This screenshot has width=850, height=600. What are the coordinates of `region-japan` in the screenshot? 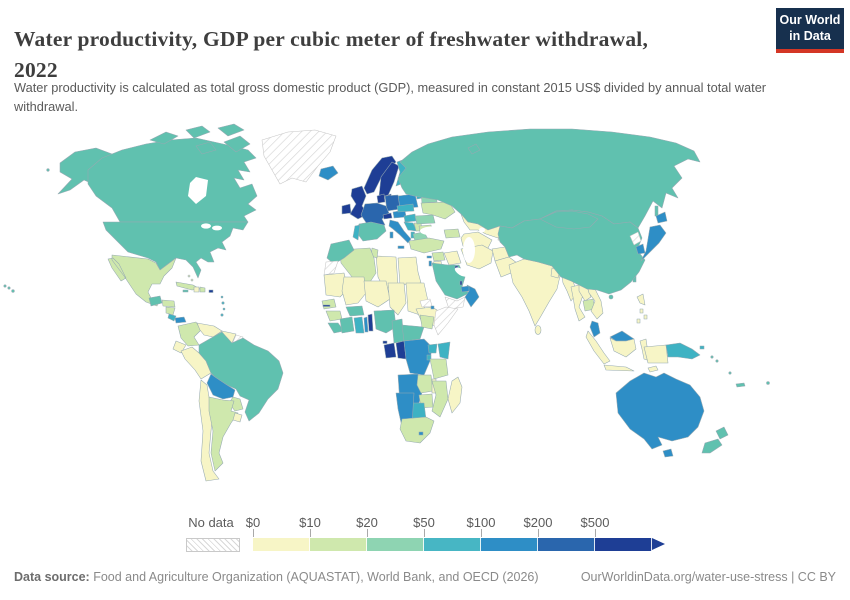 It's located at (654, 236).